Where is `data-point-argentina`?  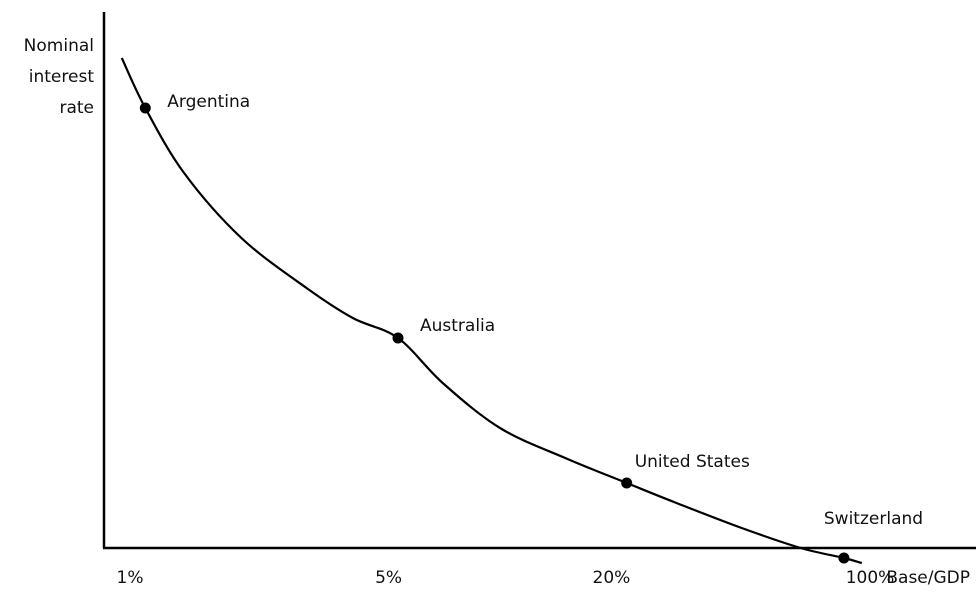
data-point-argentina is located at coordinates (145, 108).